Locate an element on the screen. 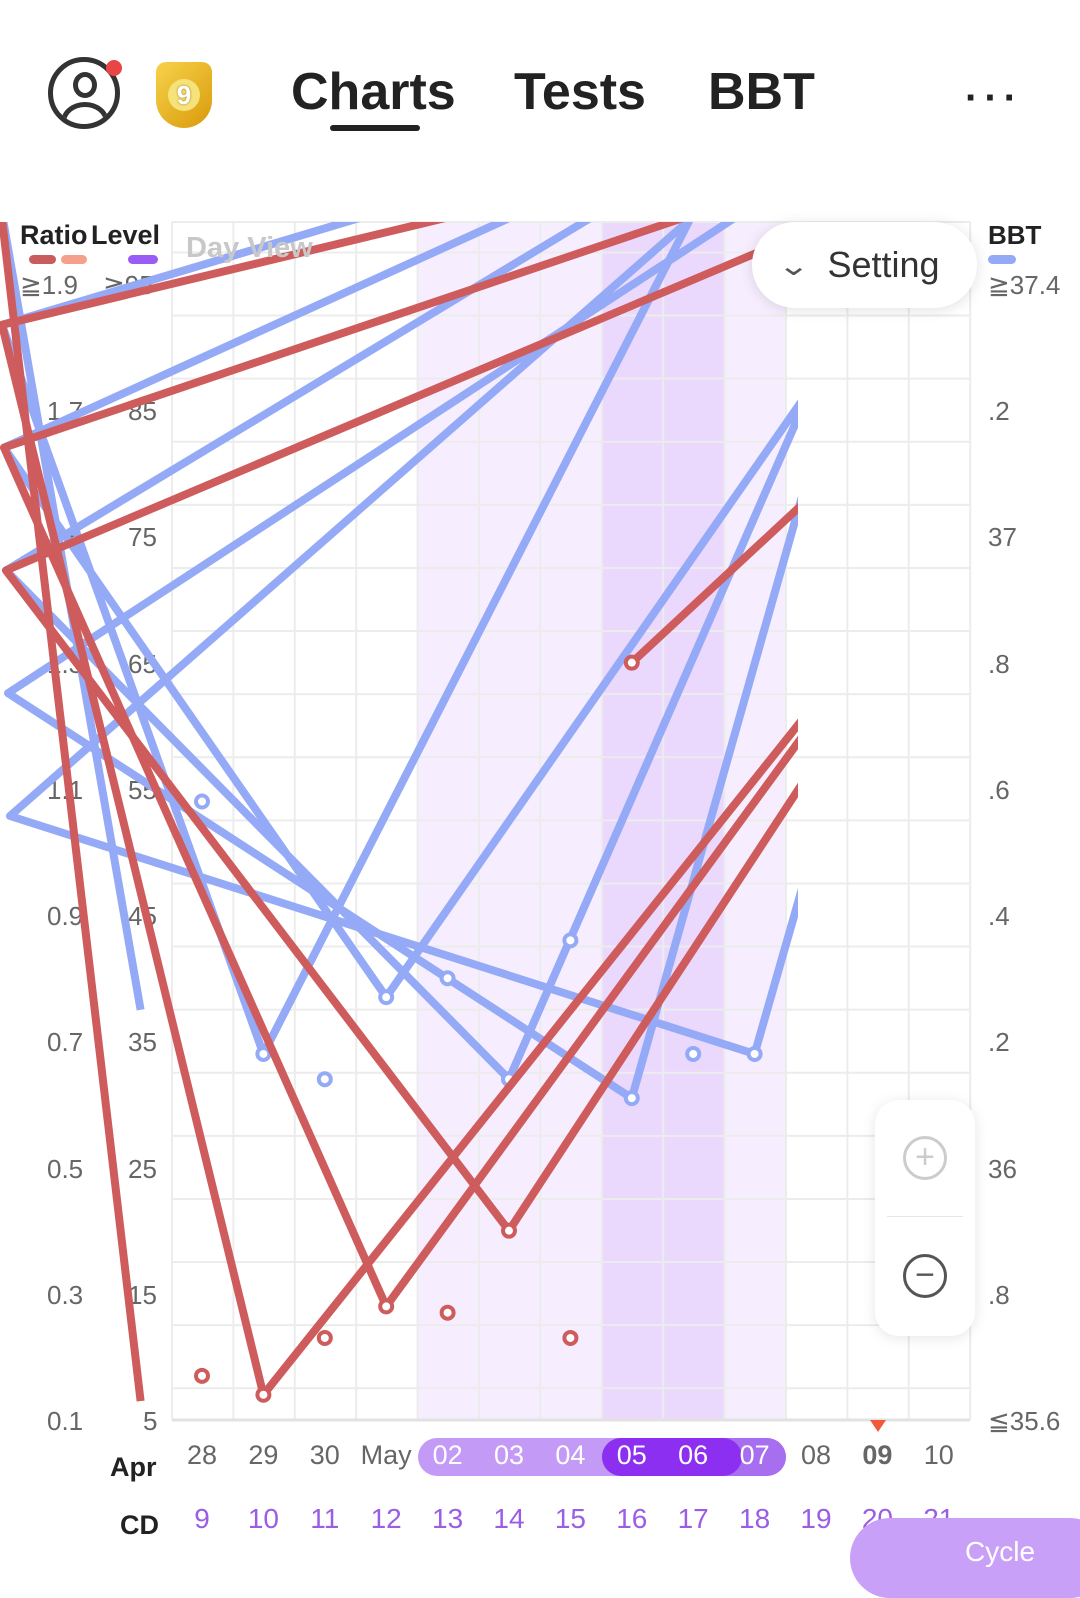 The image size is (1080, 1598). legend-ratio: Ratio is located at coordinates (54, 235).